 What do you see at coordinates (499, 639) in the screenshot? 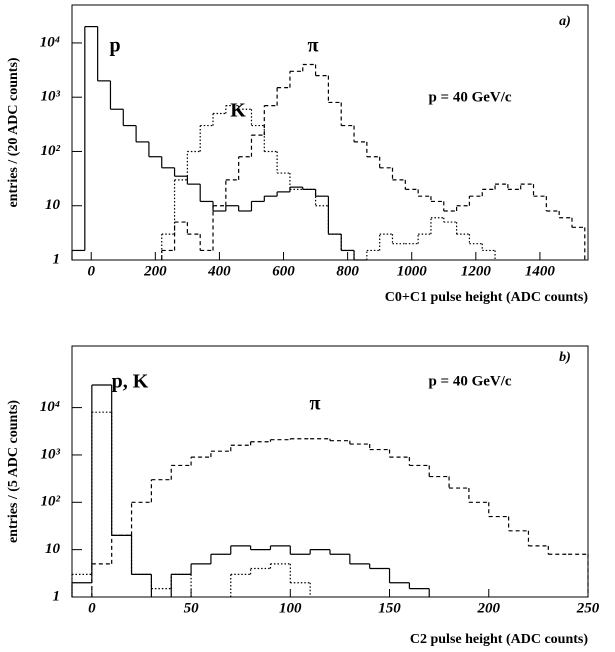
I see `x-axis-title: C2 pulse height (ADC counts)` at bounding box center [499, 639].